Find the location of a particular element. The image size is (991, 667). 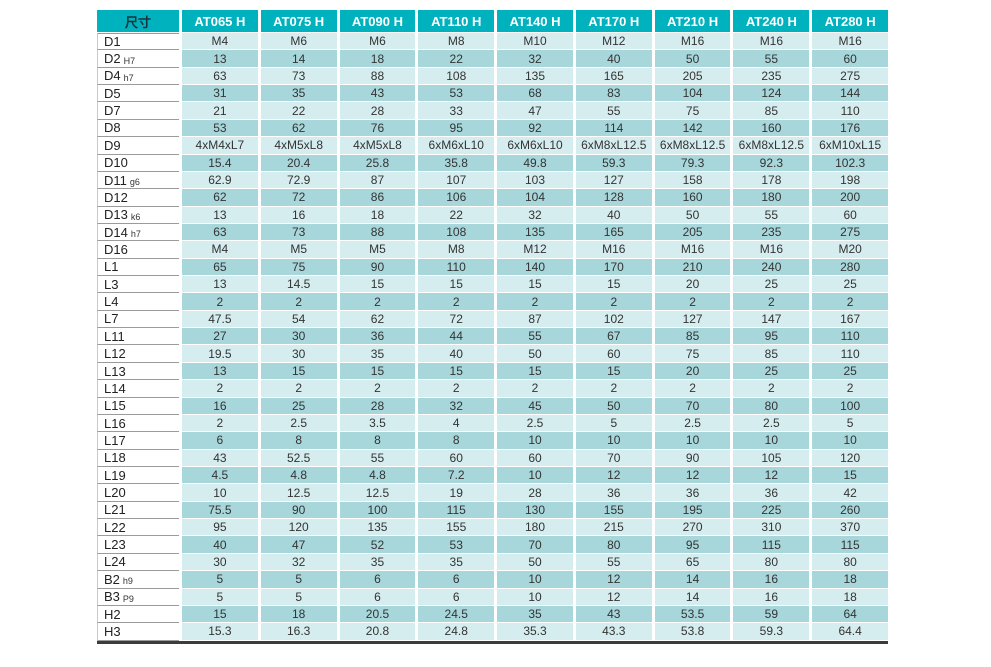

value-cell: 18 is located at coordinates (850, 597).